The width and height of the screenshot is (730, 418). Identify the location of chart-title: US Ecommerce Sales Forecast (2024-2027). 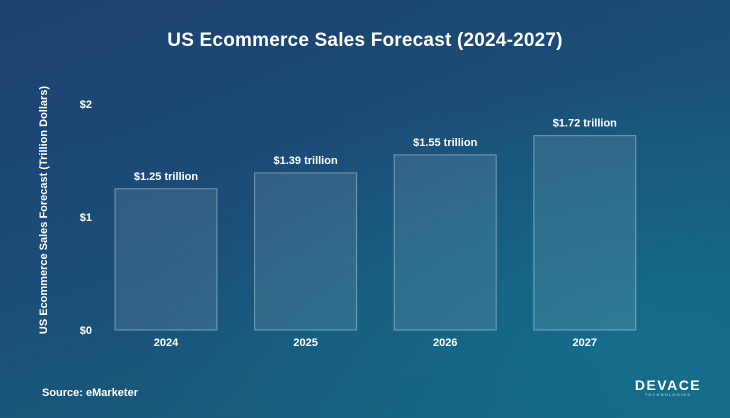
(365, 40).